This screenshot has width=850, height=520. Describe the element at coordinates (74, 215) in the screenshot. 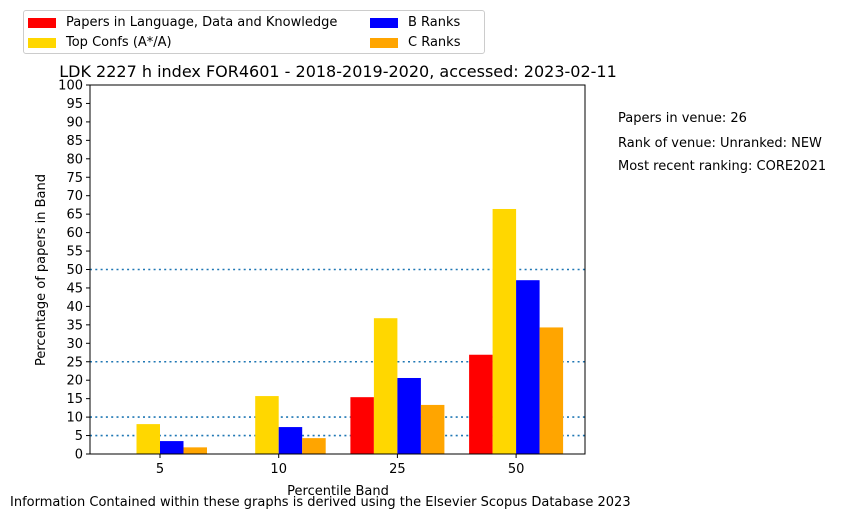

I see `y-tick-label: 65` at that location.